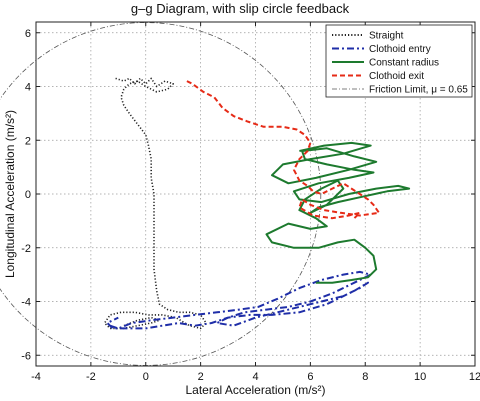  Describe the element at coordinates (240, 8) in the screenshot. I see `chart-title: g–g Diagram, with slip circle feedback` at that location.